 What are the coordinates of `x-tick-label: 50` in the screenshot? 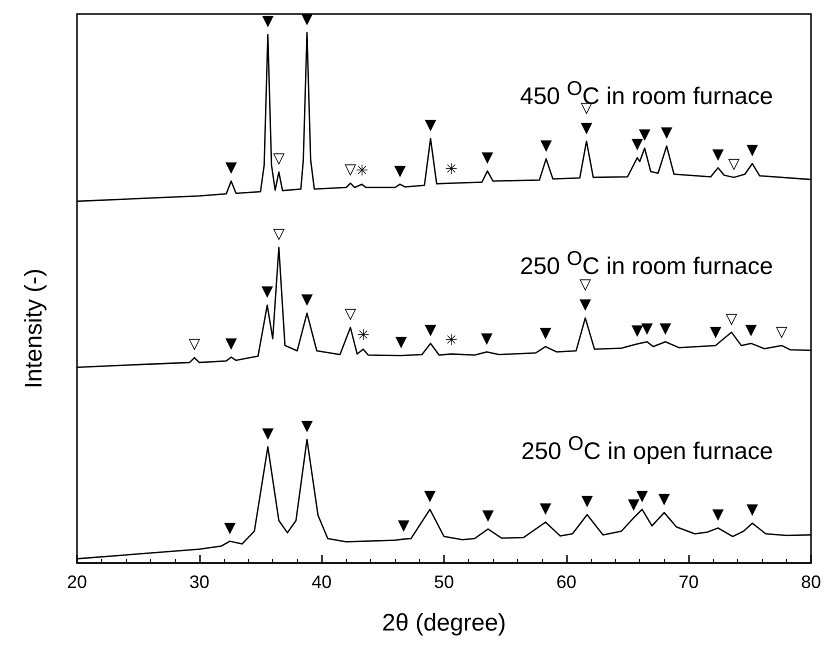 It's located at (444, 582).